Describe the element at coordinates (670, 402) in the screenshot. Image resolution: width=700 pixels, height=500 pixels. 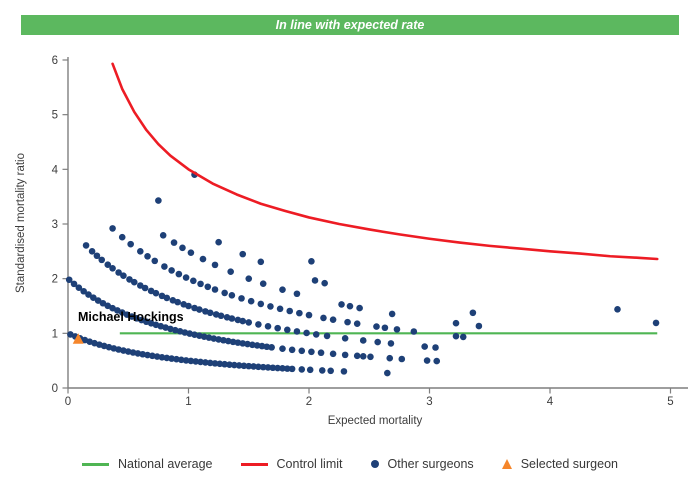
I see `x-tick-label: 5` at that location.